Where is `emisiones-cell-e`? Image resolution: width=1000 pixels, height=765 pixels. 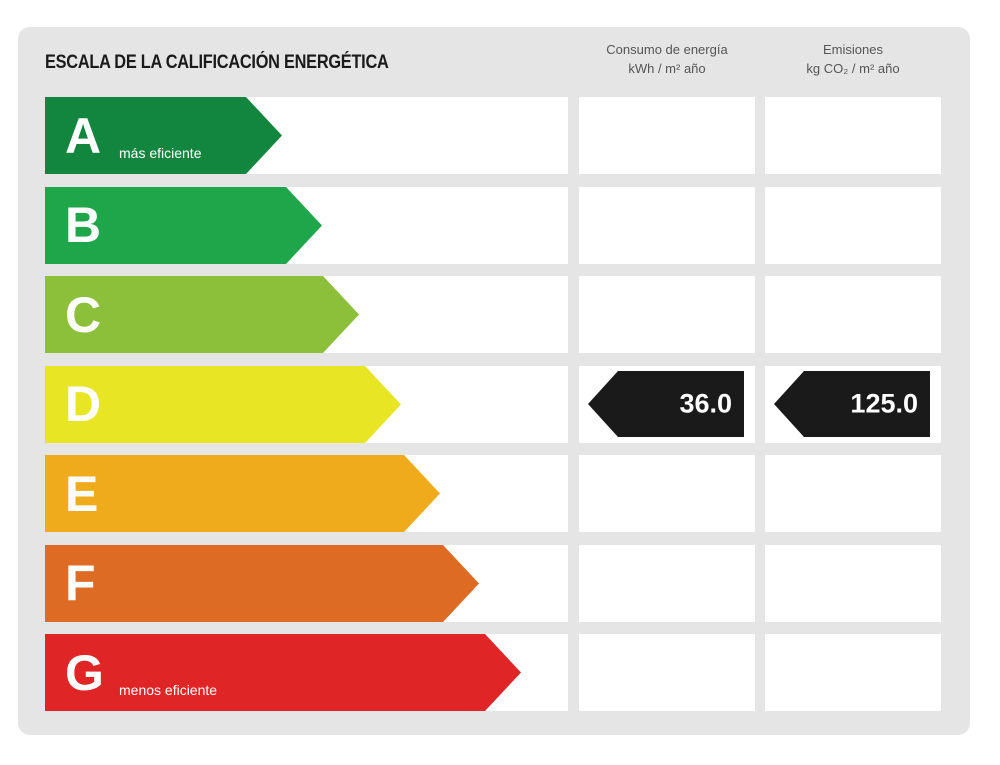 emisiones-cell-e is located at coordinates (853, 493).